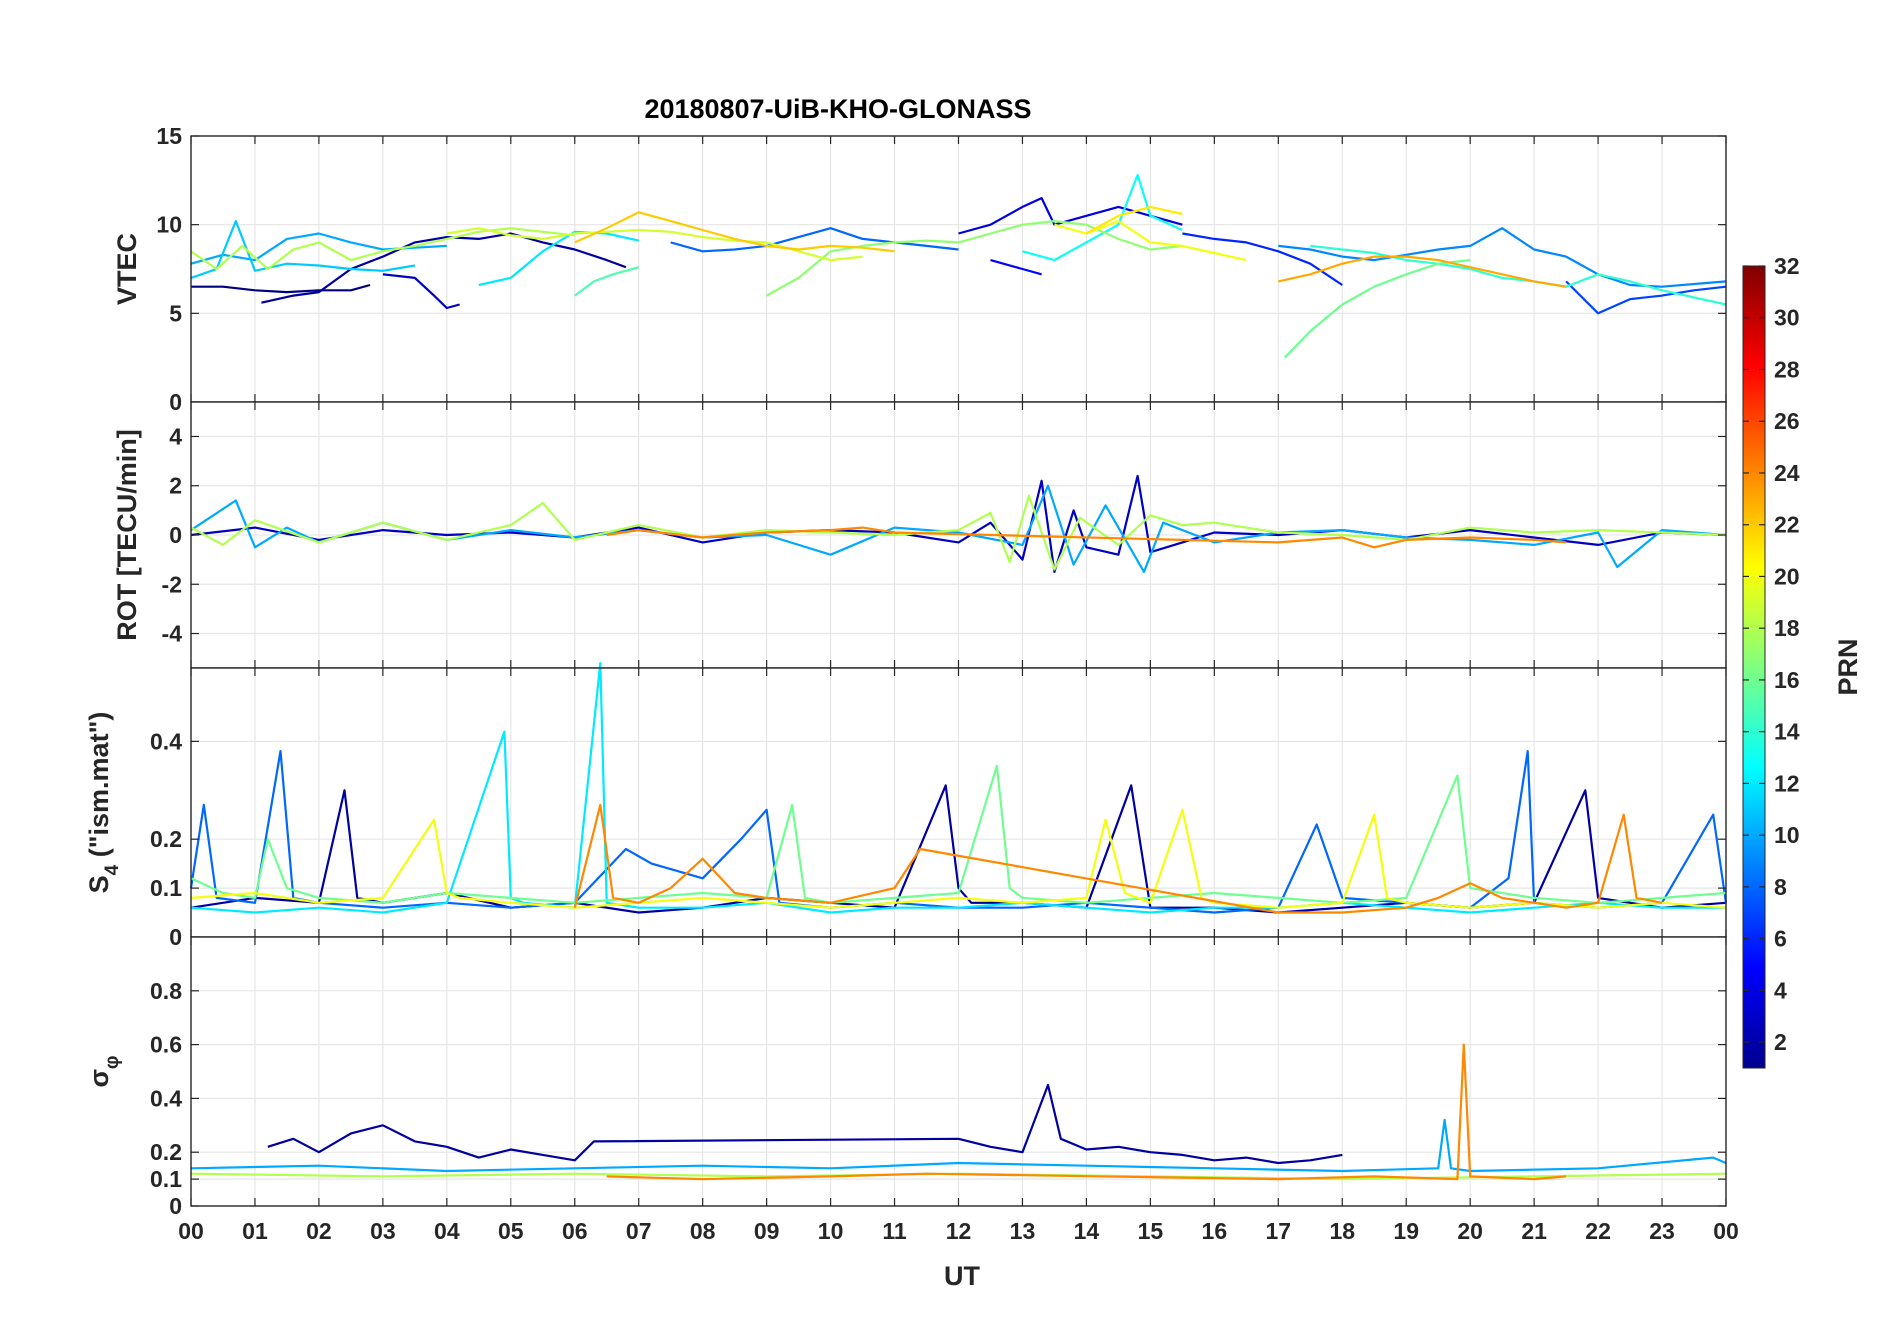  What do you see at coordinates (1342, 1231) in the screenshot?
I see `x-tick-label: 18` at bounding box center [1342, 1231].